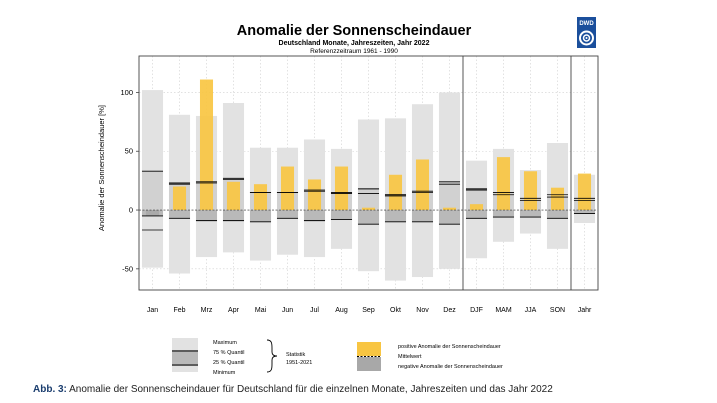 The height and width of the screenshot is (403, 717). What do you see at coordinates (50, 389) in the screenshot?
I see `caption-label: Abb. 3:` at bounding box center [50, 389].